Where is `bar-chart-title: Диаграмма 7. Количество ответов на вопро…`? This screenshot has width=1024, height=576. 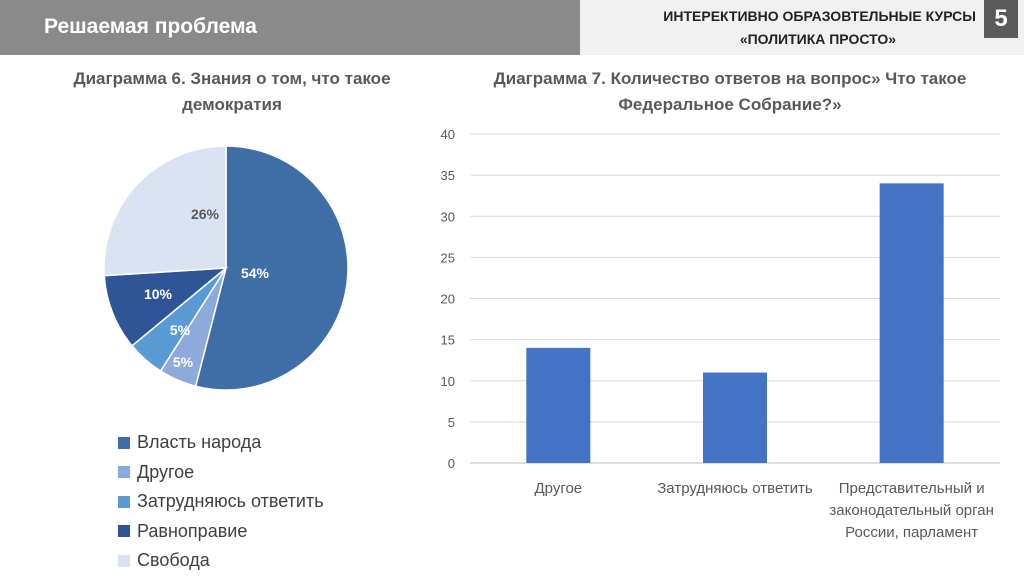
bar-chart-title: Диаграмма 7. Количество ответов на вопро… is located at coordinates (730, 91).